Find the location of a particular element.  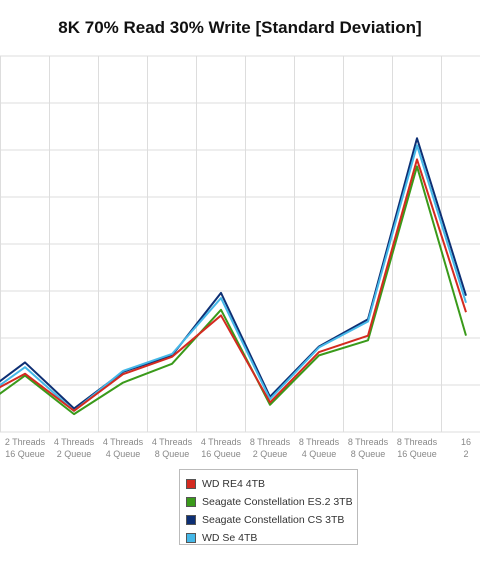

x-tick-label: 2 is located at coordinates (465, 454).